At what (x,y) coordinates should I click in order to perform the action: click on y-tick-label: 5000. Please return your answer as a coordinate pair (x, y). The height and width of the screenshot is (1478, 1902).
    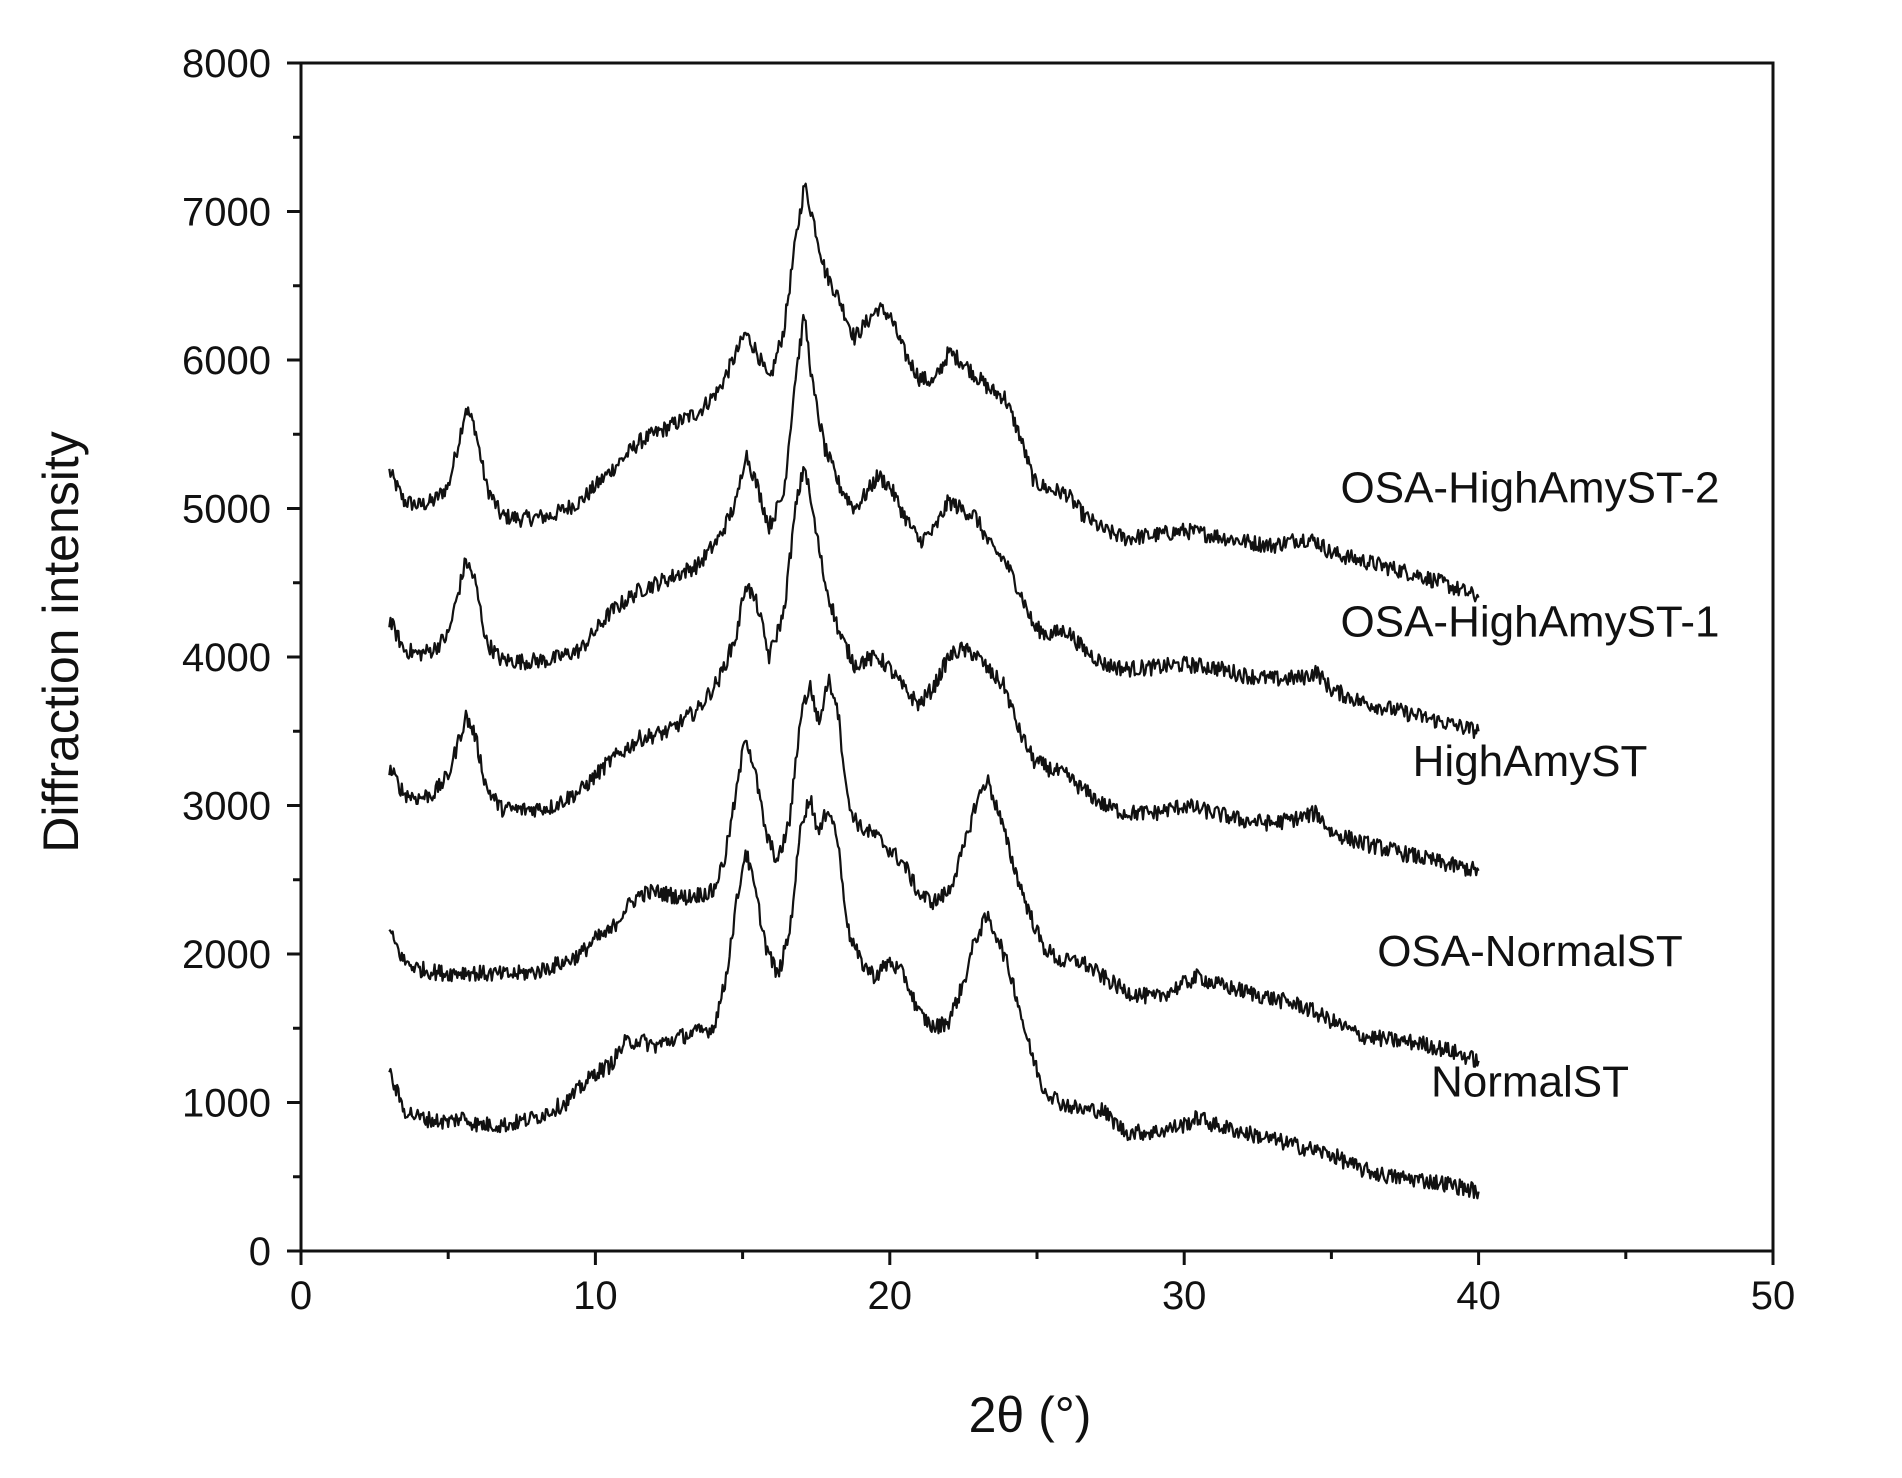
    Looking at the image, I should click on (226, 510).